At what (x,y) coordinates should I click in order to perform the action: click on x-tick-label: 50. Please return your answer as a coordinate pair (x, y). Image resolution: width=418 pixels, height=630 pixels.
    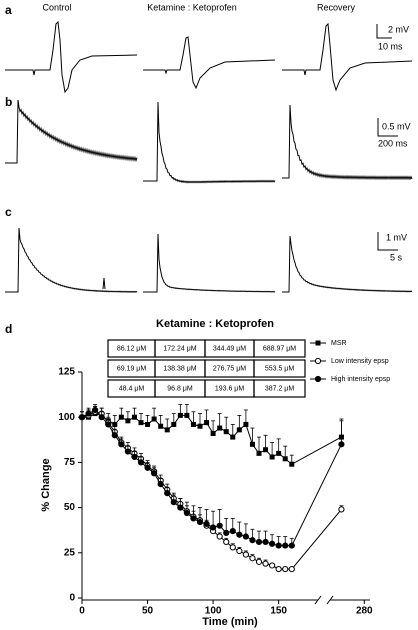
    Looking at the image, I should click on (148, 611).